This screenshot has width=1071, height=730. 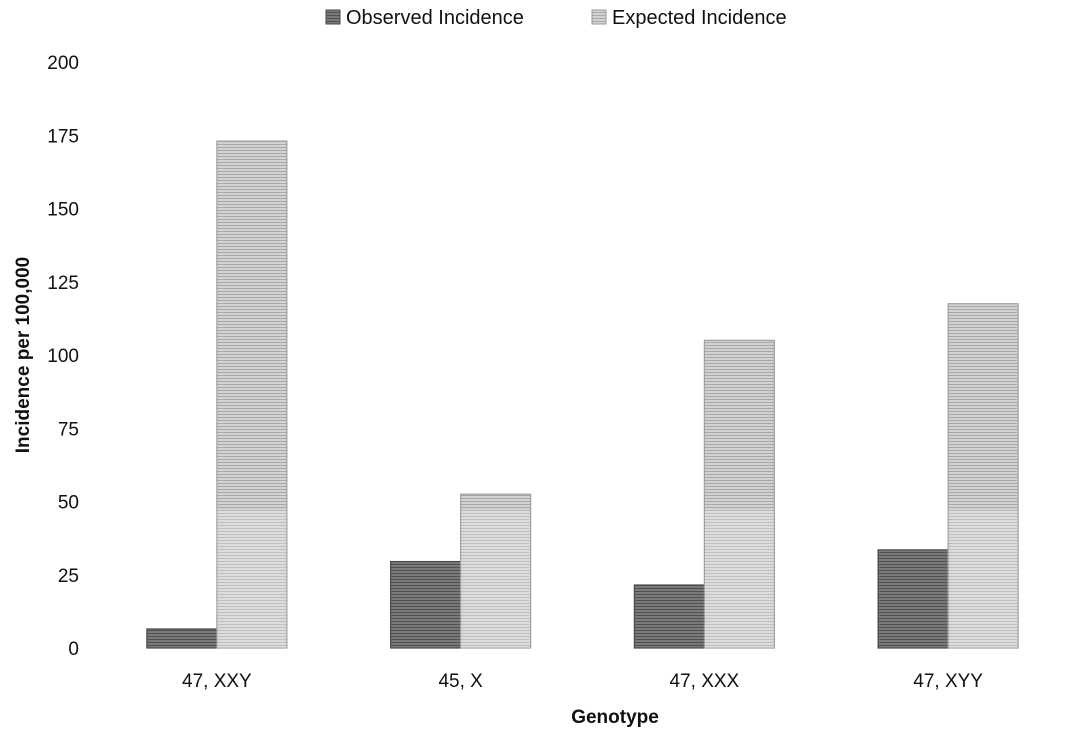 I want to click on x-axis-label: Genotype, so click(x=615, y=717).